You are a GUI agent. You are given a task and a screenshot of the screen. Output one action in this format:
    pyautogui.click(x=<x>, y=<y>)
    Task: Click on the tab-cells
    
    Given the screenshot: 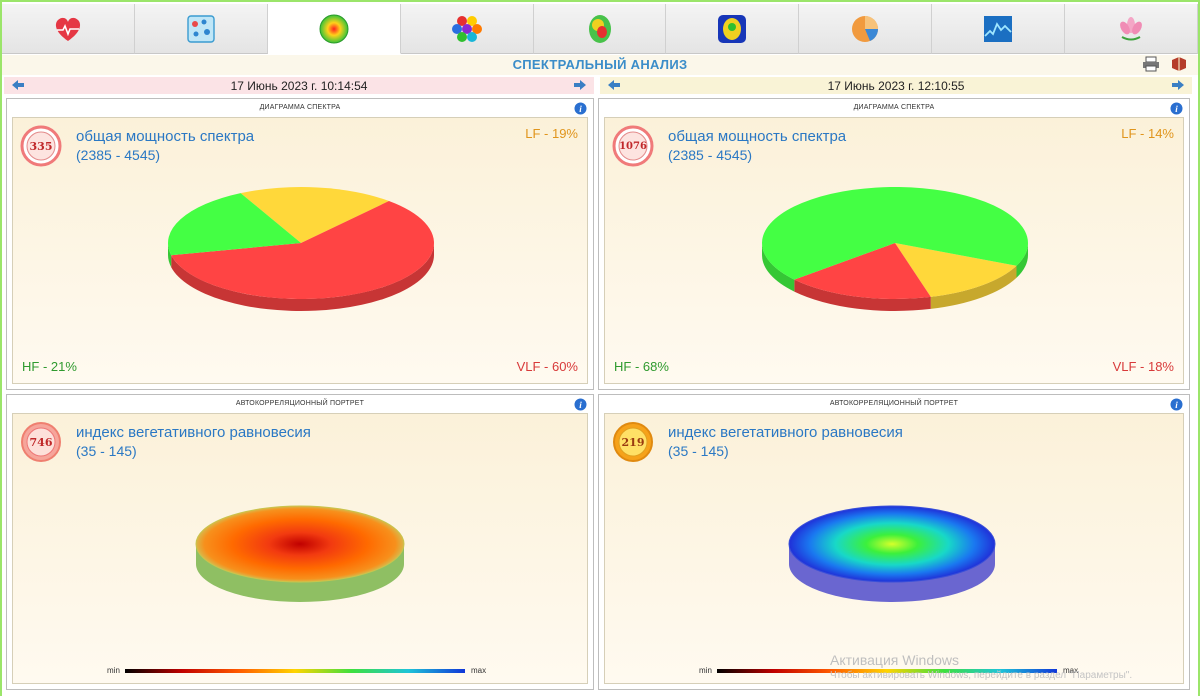 What is the action you would take?
    pyautogui.click(x=201, y=29)
    